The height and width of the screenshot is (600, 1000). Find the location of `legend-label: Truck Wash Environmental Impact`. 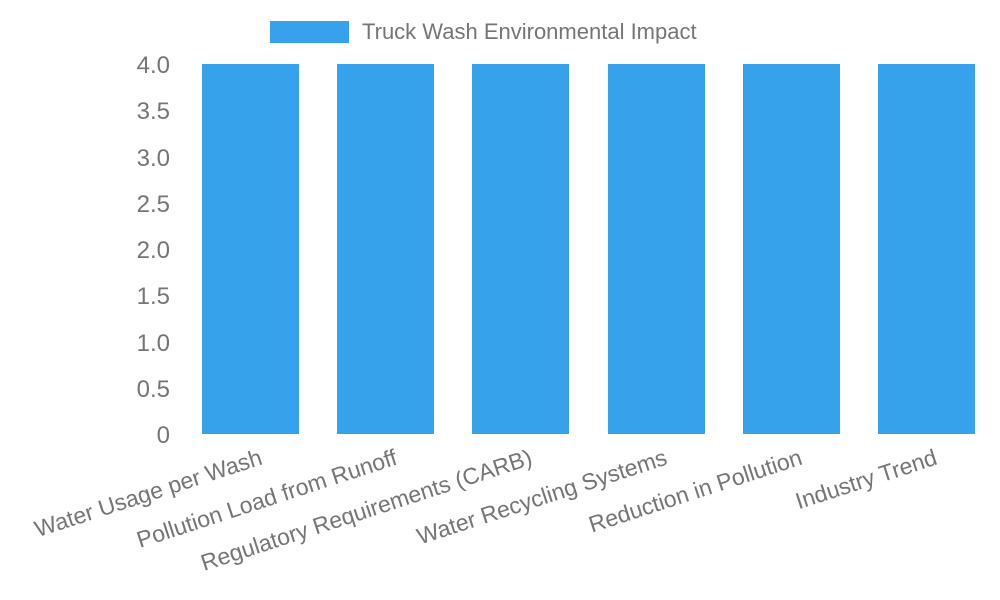

legend-label: Truck Wash Environmental Impact is located at coordinates (529, 31).